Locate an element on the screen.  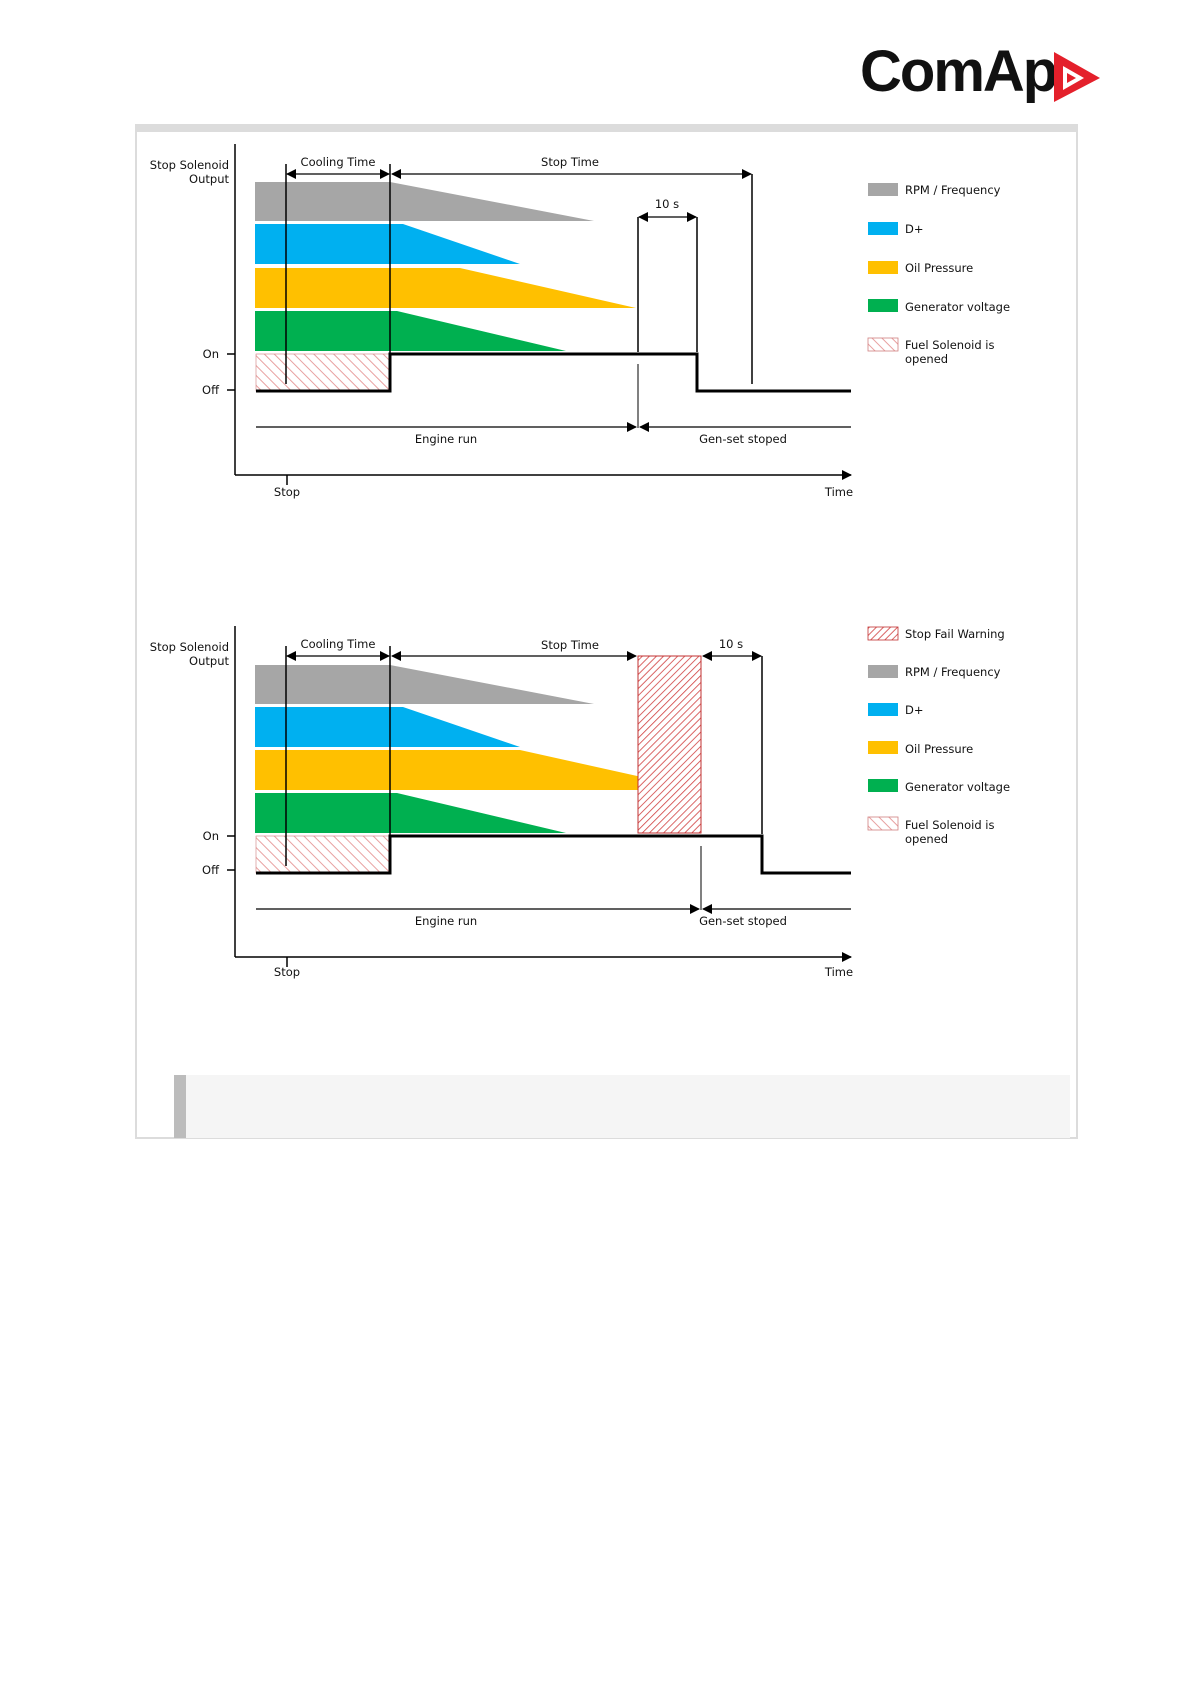
comap-logo: ComAp is located at coordinates (985, 75).